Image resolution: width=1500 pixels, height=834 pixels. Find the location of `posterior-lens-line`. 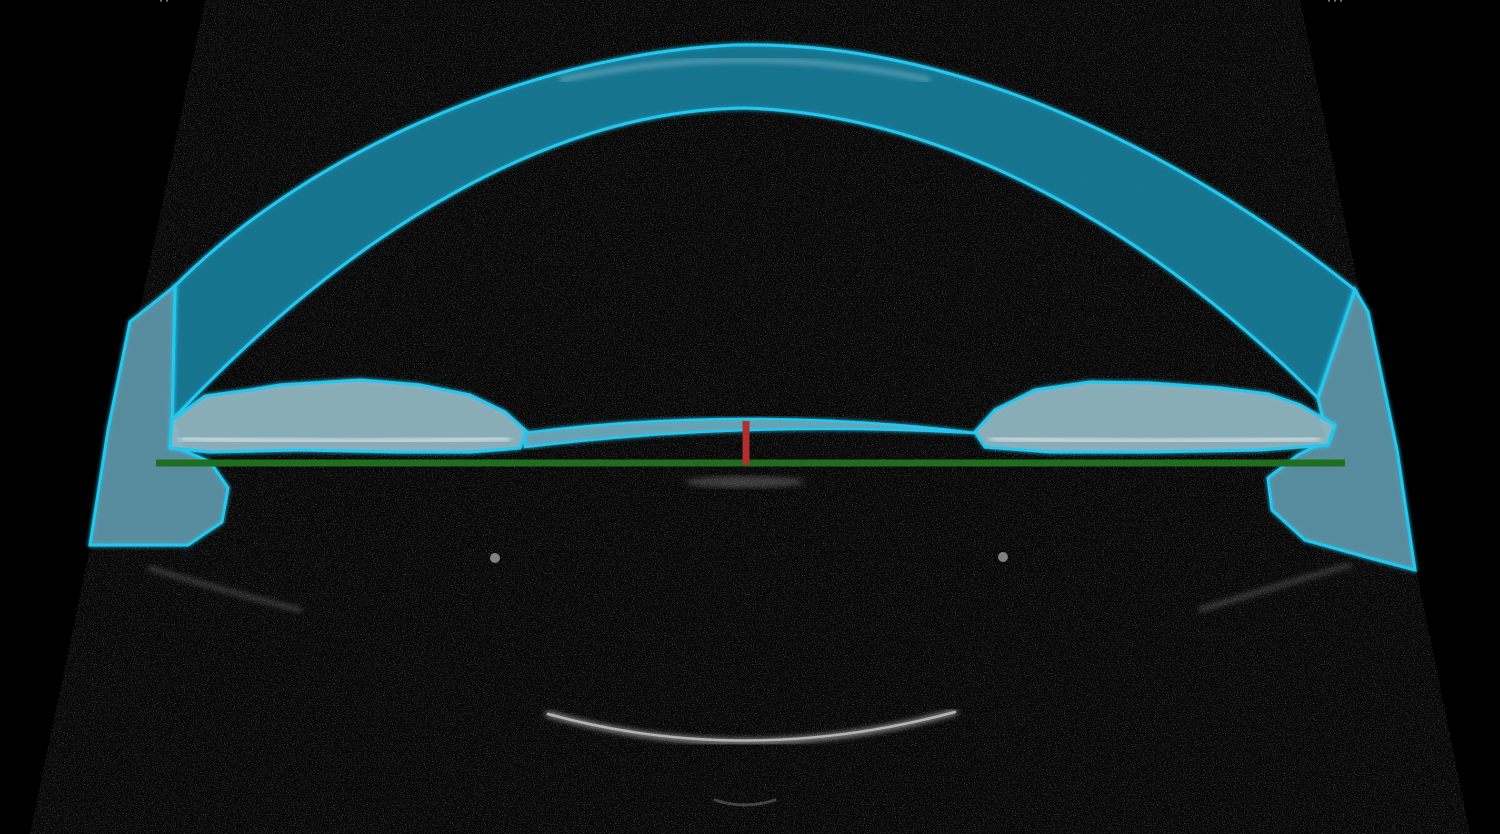

posterior-lens-line is located at coordinates (751, 726).